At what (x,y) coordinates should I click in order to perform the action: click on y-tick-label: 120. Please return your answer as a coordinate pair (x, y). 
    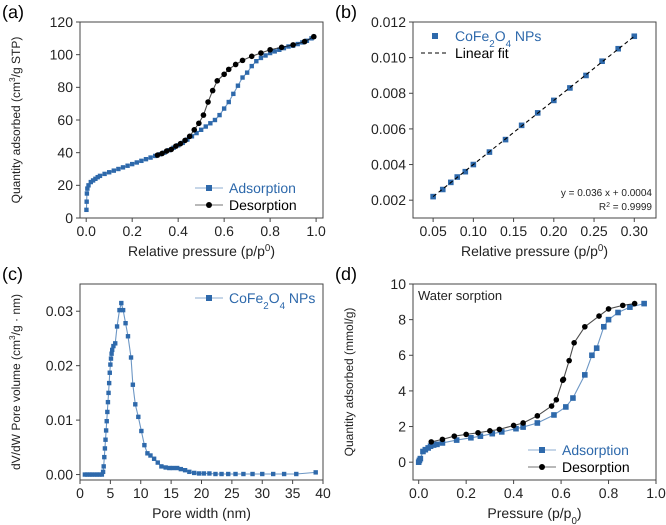
    Looking at the image, I should click on (62, 22).